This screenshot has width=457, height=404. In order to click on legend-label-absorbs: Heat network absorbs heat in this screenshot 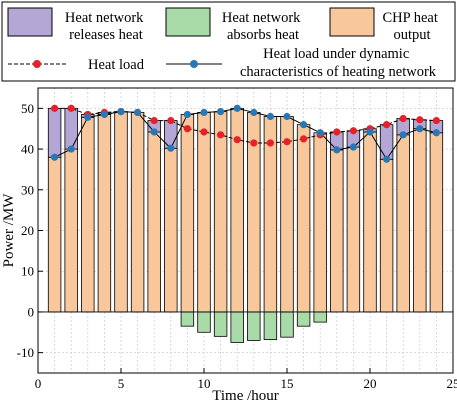, I will do `click(263, 26)`.